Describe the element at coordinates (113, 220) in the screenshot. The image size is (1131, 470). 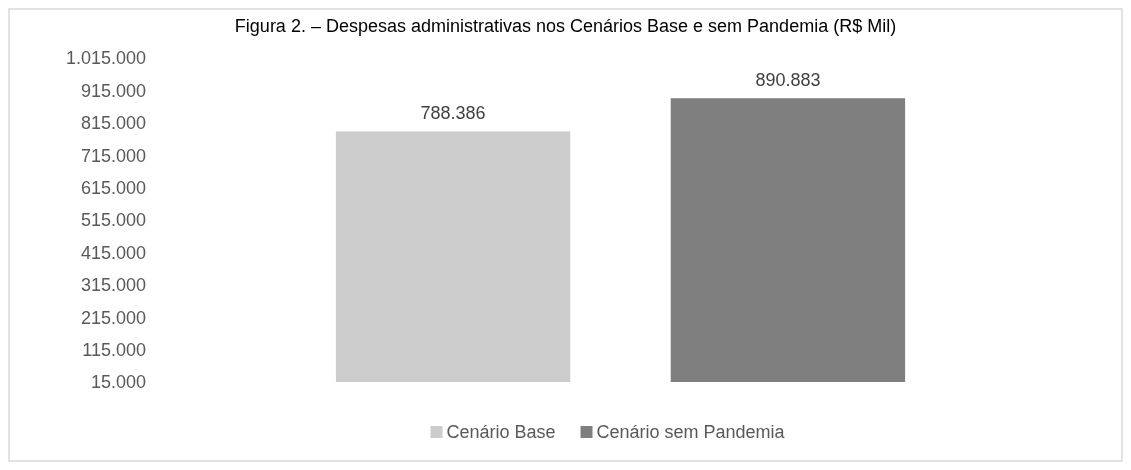
I see `y-tick-label: 515.000` at that location.